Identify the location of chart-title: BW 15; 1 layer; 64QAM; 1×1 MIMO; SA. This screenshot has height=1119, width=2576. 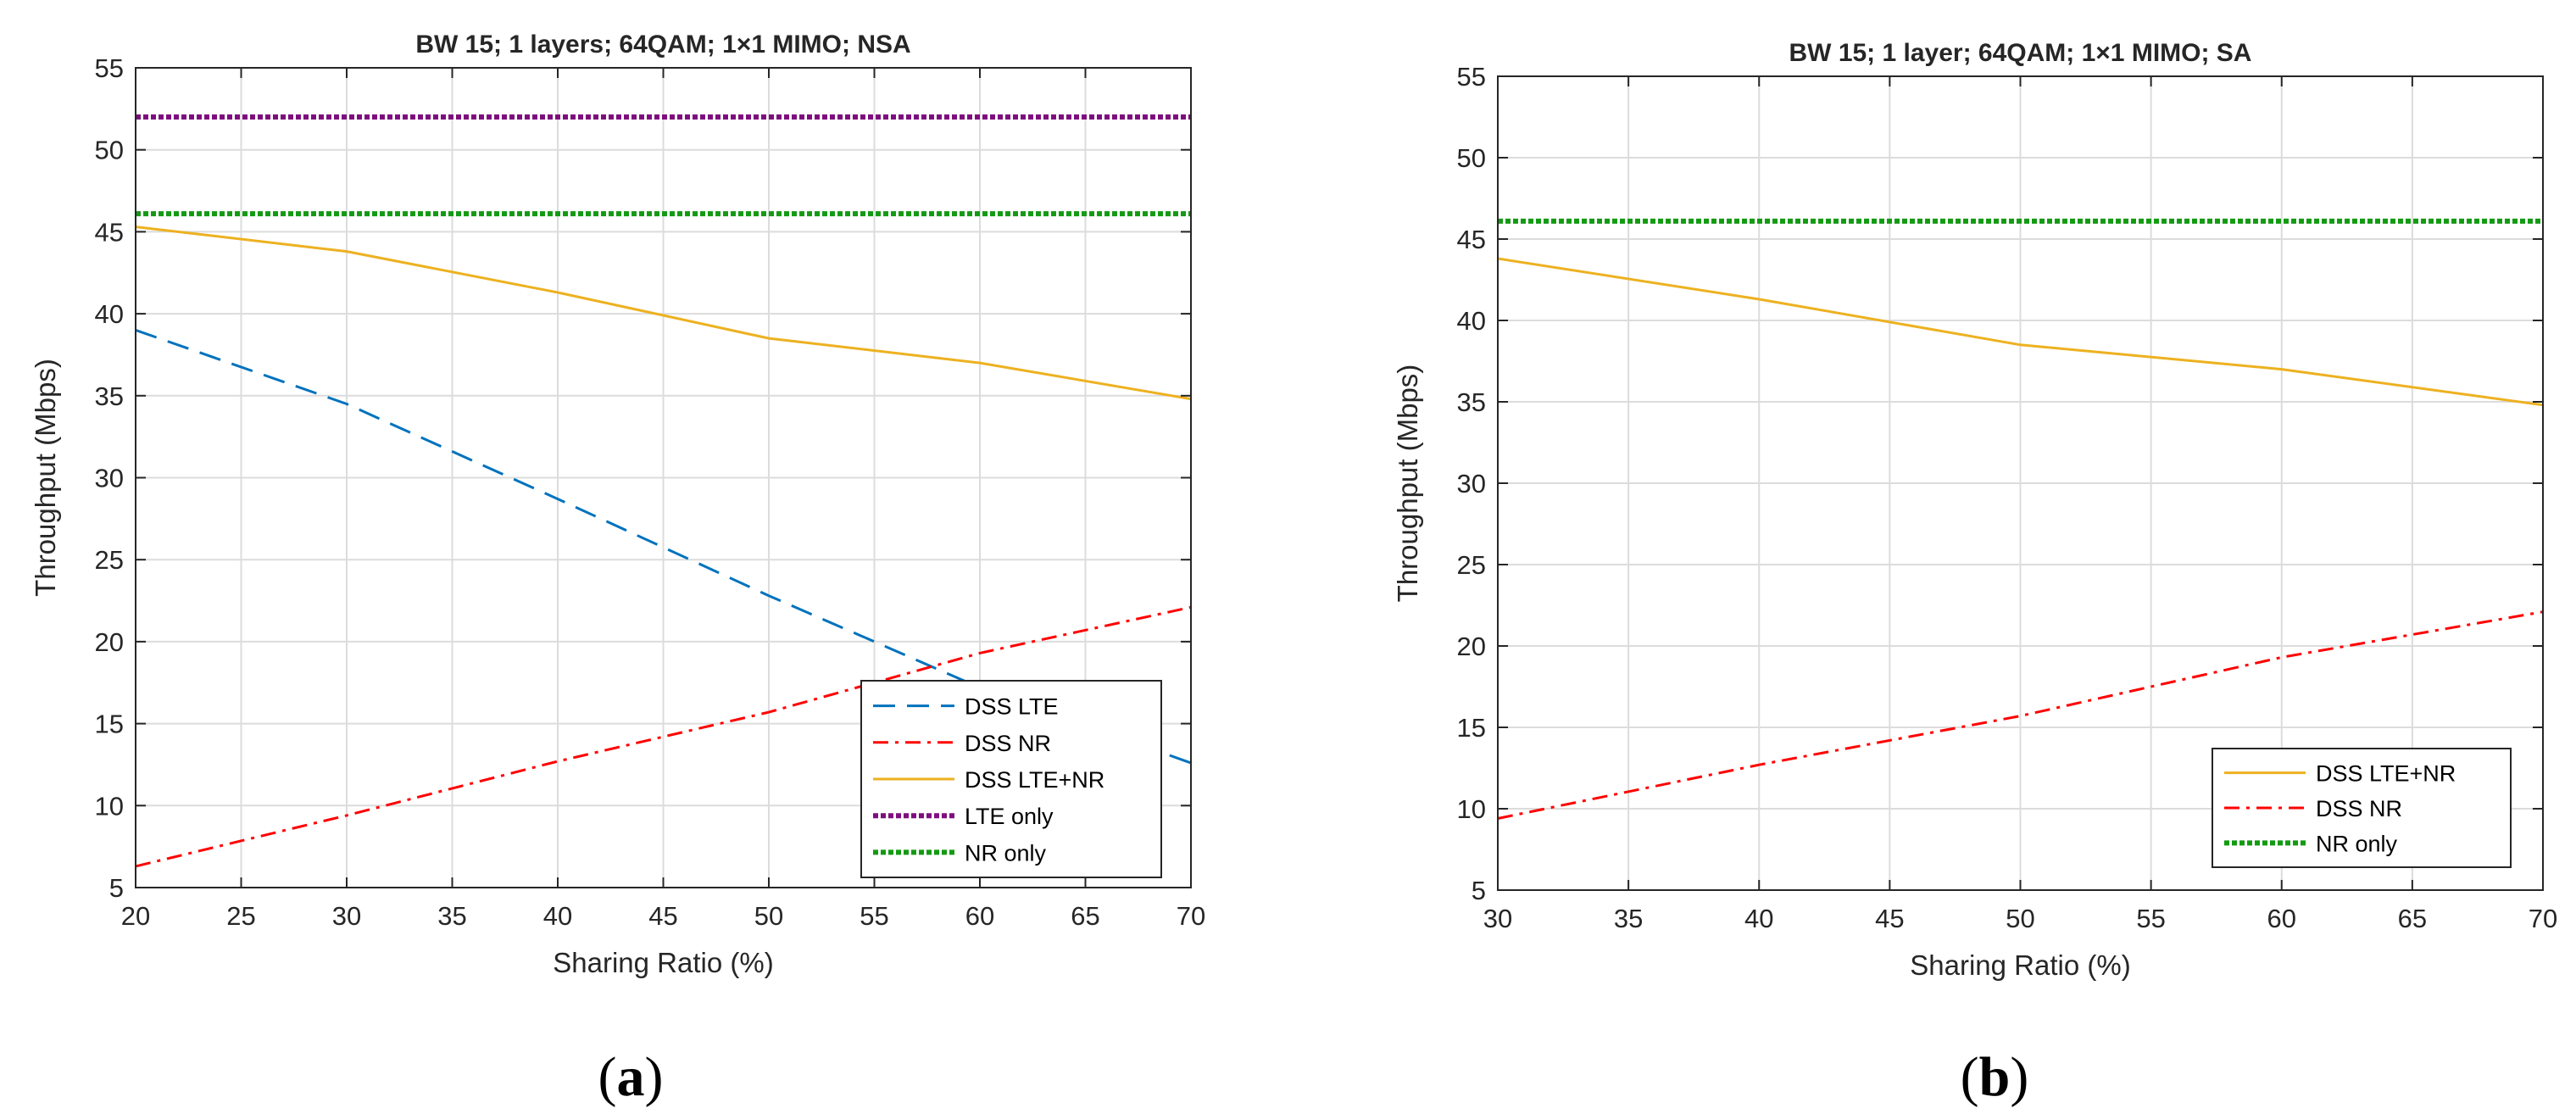
(2020, 53).